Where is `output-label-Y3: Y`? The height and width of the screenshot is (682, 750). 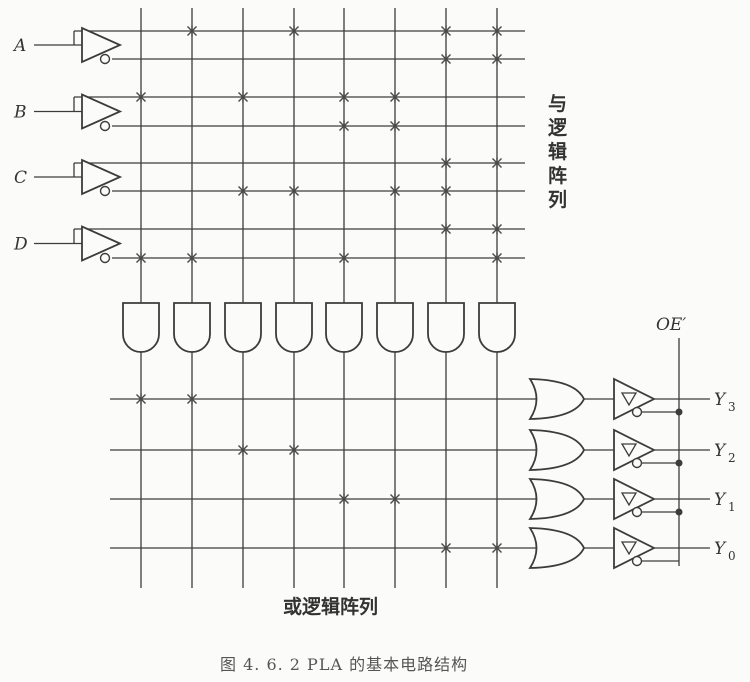 output-label-Y3: Y is located at coordinates (720, 400).